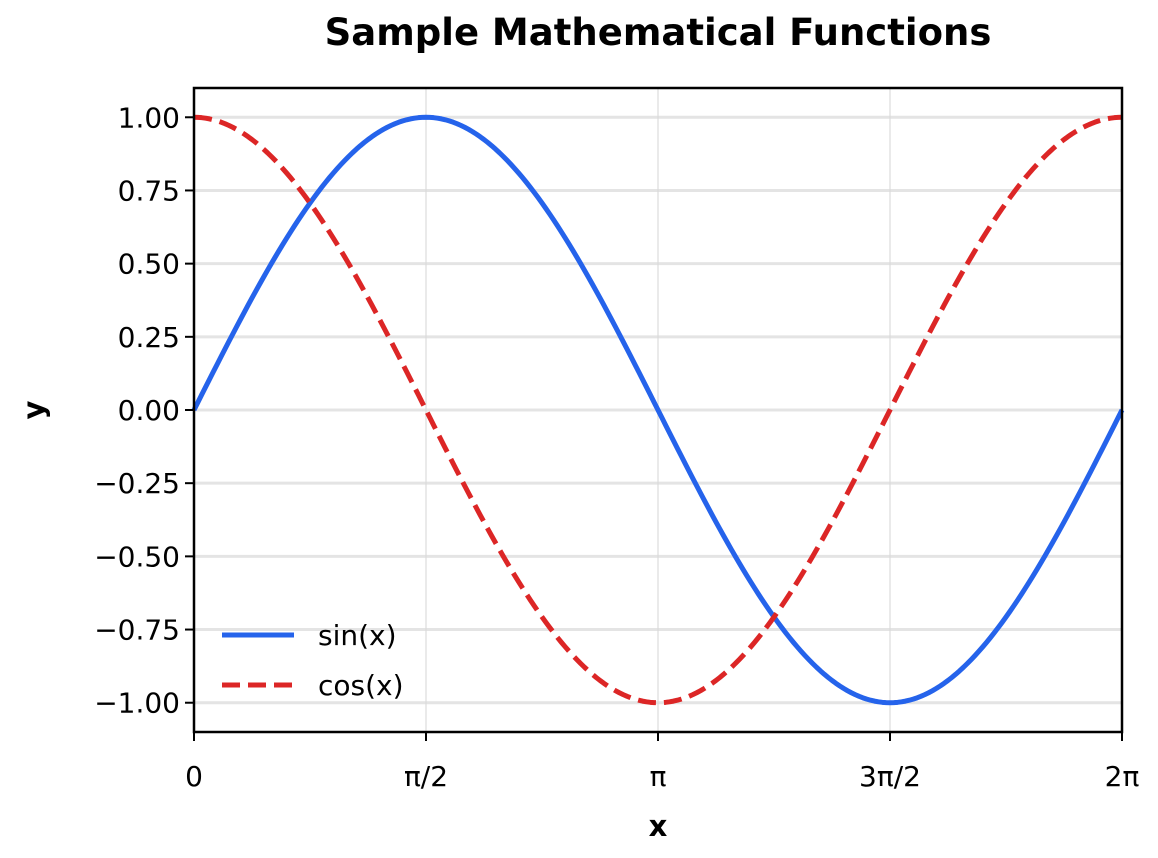 The image size is (1158, 858). Describe the element at coordinates (426, 776) in the screenshot. I see `x-tick-label: π/2` at that location.